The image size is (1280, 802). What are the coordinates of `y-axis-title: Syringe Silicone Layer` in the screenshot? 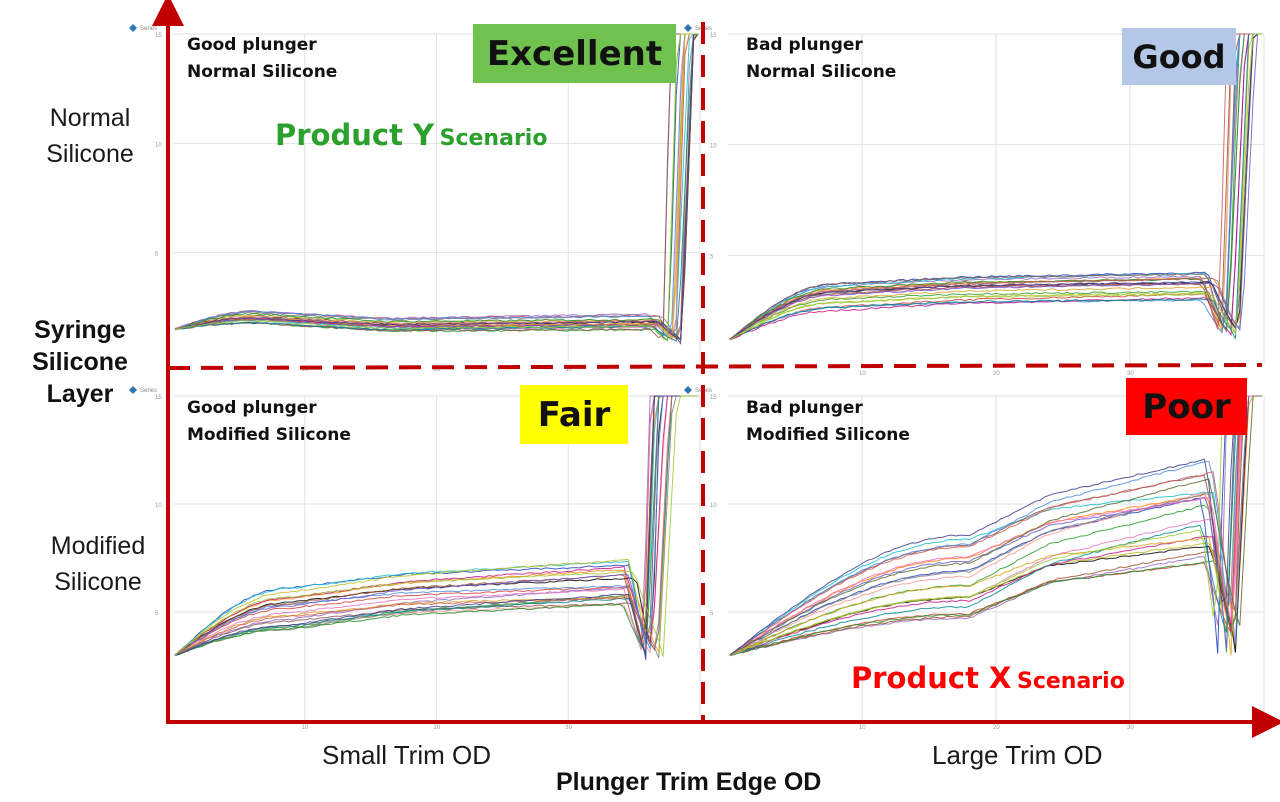 It's located at (80, 362).